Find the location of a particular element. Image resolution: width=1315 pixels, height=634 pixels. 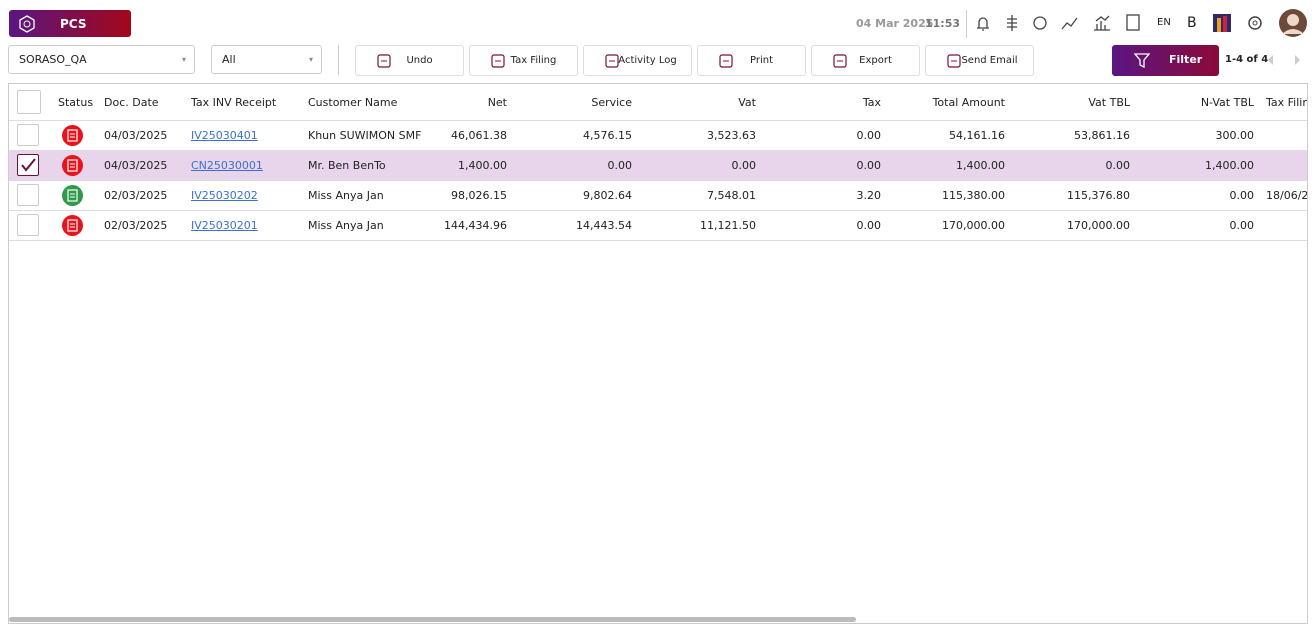

company-select: SORASO_QA ▾ is located at coordinates (101, 59).